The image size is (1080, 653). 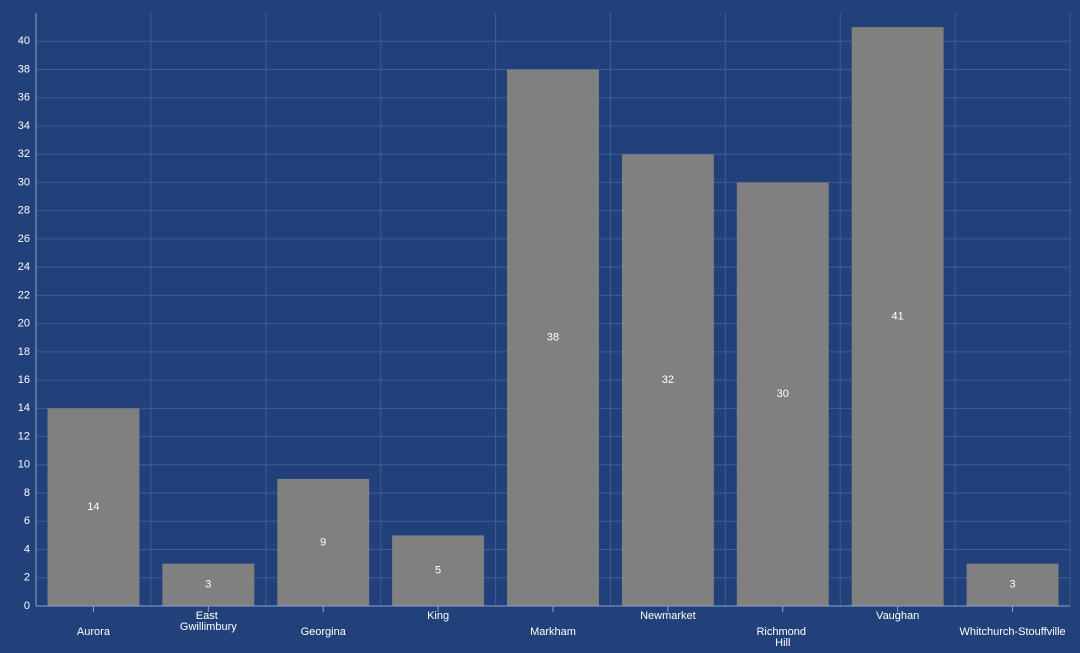 I want to click on value-label: 38, so click(x=553, y=338).